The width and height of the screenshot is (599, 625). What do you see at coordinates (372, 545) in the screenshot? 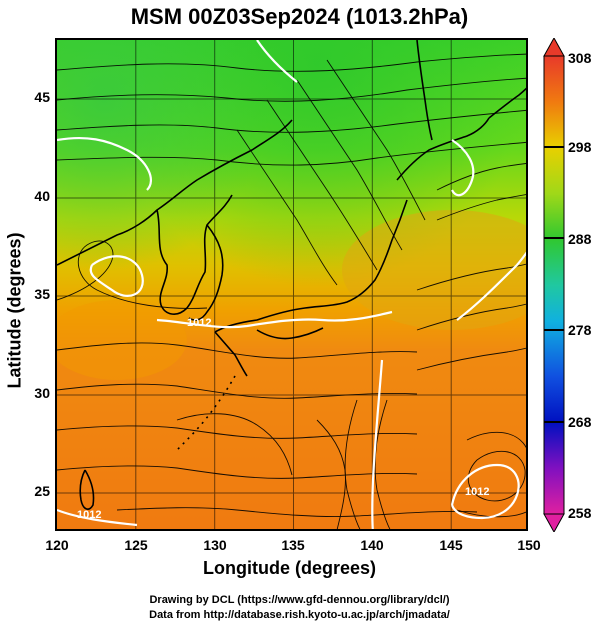
I see `x-tick-label: 140` at bounding box center [372, 545].